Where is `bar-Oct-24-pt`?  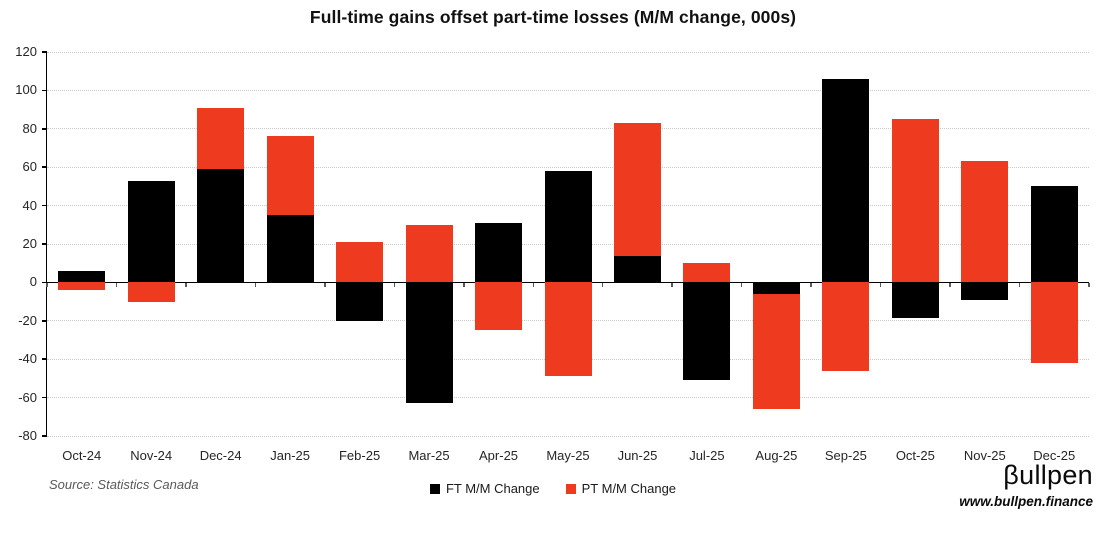 bar-Oct-24-pt is located at coordinates (82, 286).